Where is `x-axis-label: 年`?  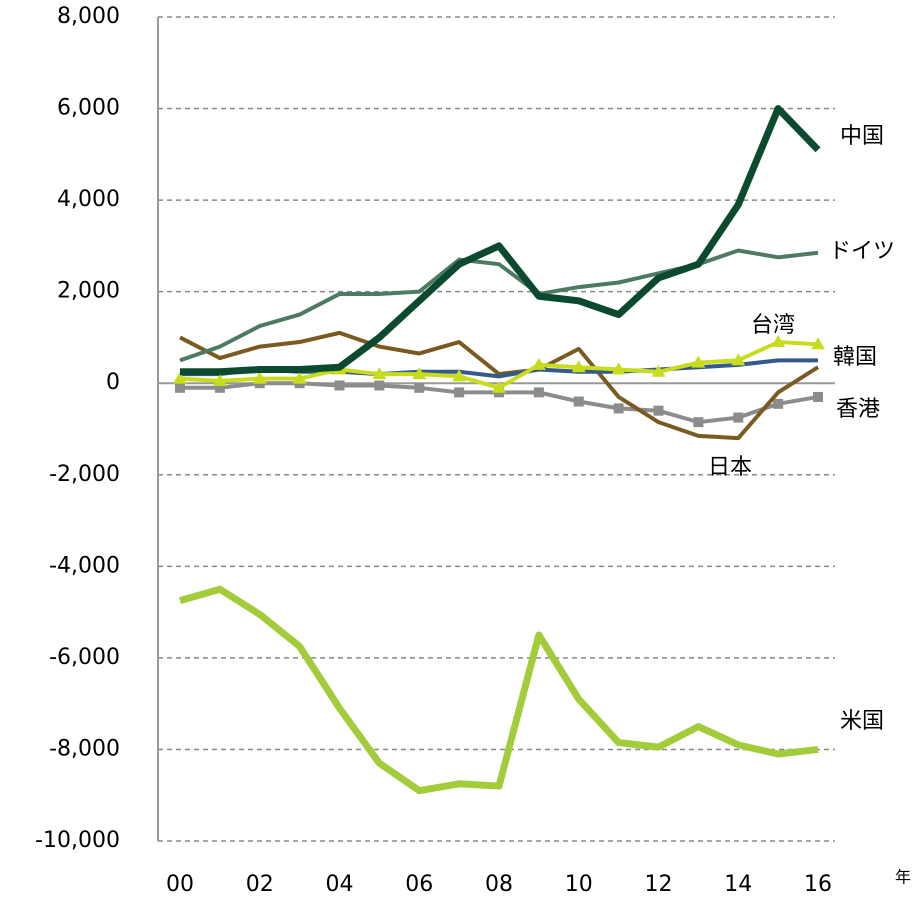 x-axis-label: 年 is located at coordinates (903, 877).